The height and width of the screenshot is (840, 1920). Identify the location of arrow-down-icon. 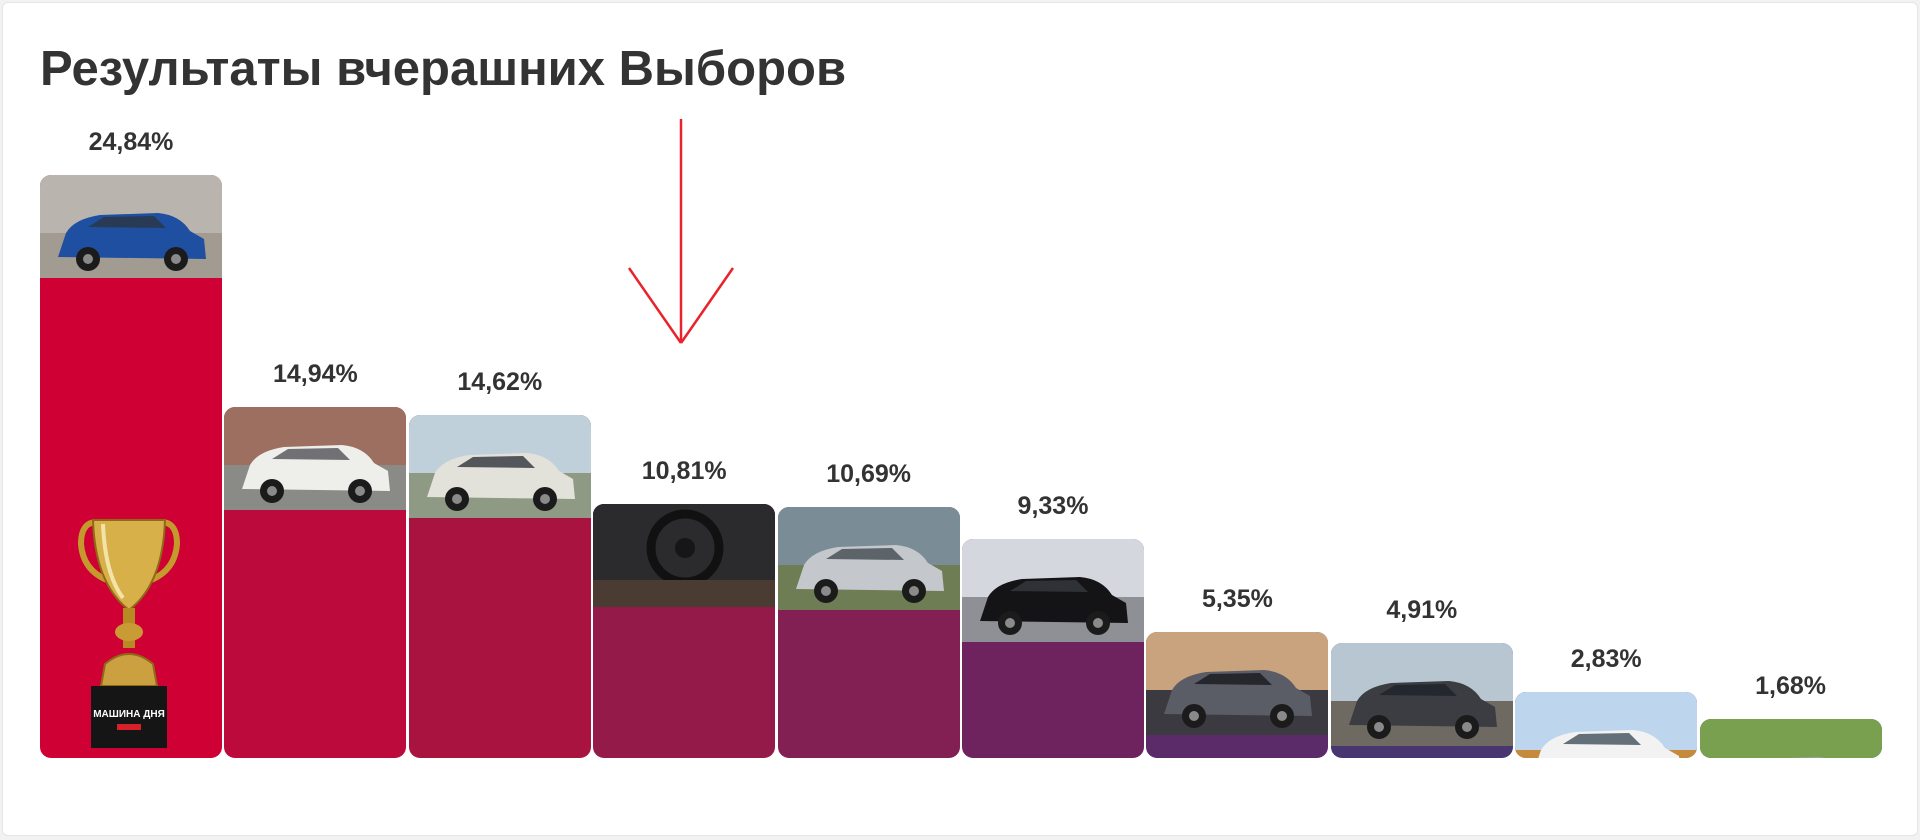
(681, 231).